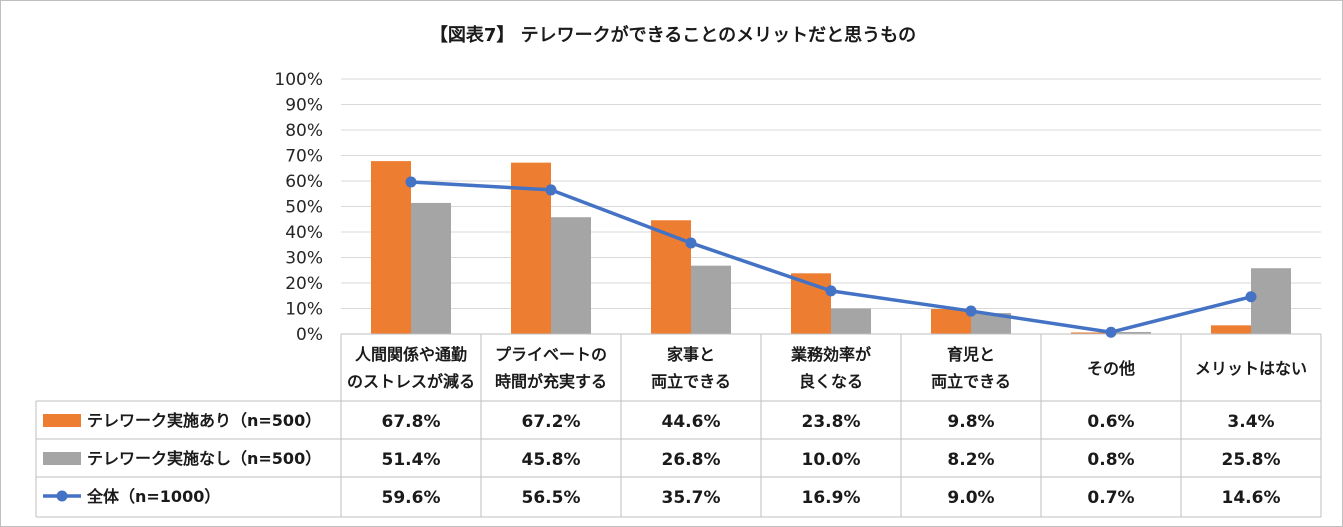  Describe the element at coordinates (691, 422) in the screenshot. I see `data-value: 44.6%` at that location.